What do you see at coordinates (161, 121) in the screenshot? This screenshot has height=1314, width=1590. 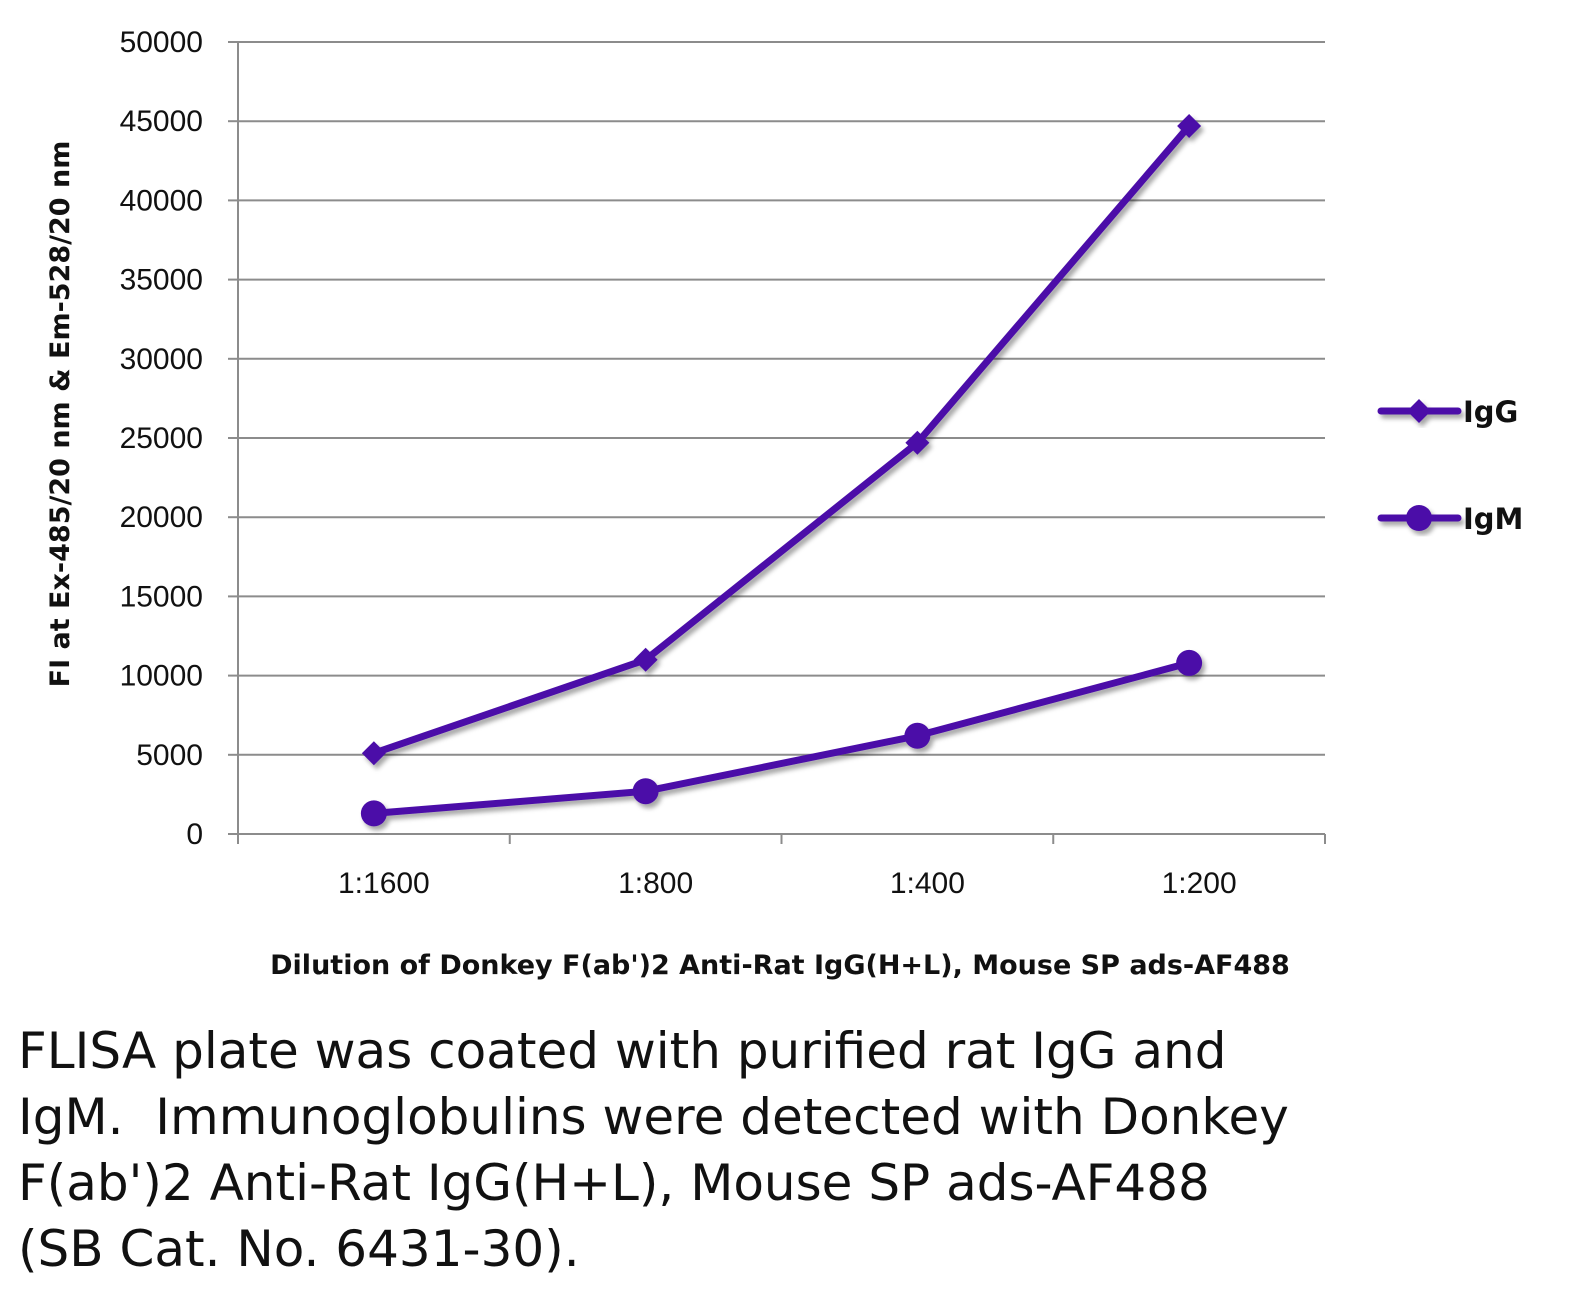 I see `y-tick-label: 45000` at bounding box center [161, 121].